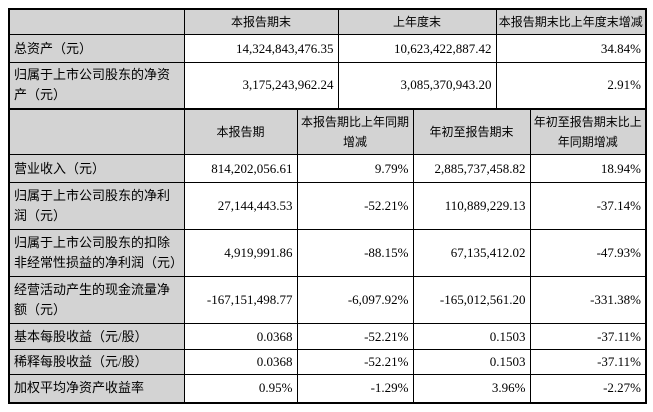 This screenshot has height=412, width=653. I want to click on table-row-weighted-avg-roe: 加权平均净资产收益率 0.95% -1.29% 3.96% -2.27%, so click(327, 388).